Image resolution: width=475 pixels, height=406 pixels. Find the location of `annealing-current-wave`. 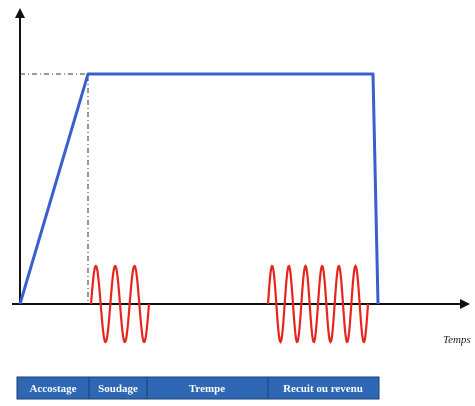

annealing-current-wave is located at coordinates (318, 304).